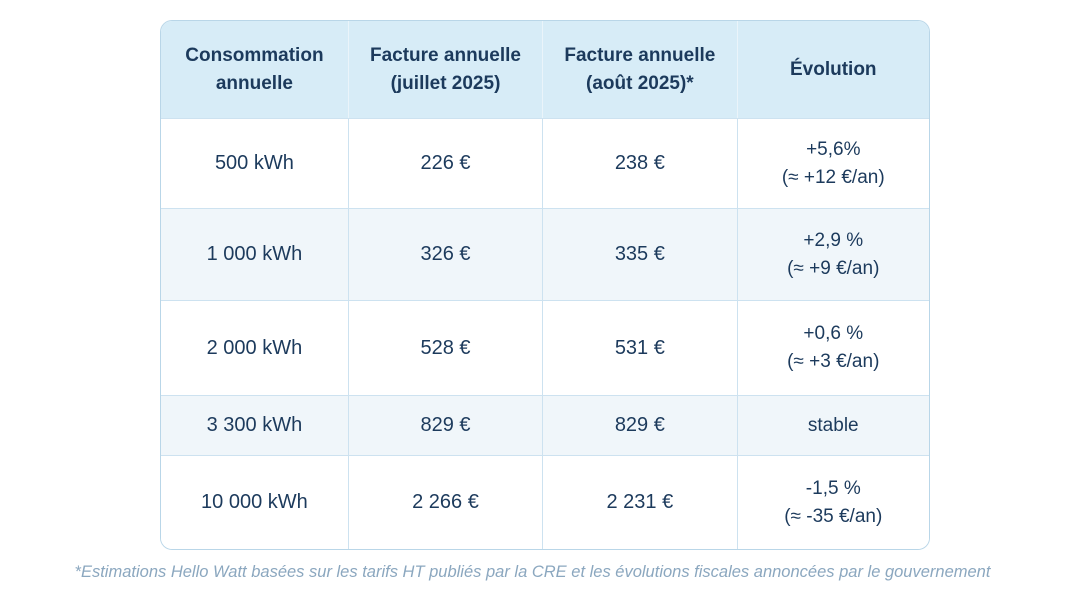  Describe the element at coordinates (445, 69) in the screenshot. I see `header-bill-july: Facture annuelle (juillet 2025)` at that location.